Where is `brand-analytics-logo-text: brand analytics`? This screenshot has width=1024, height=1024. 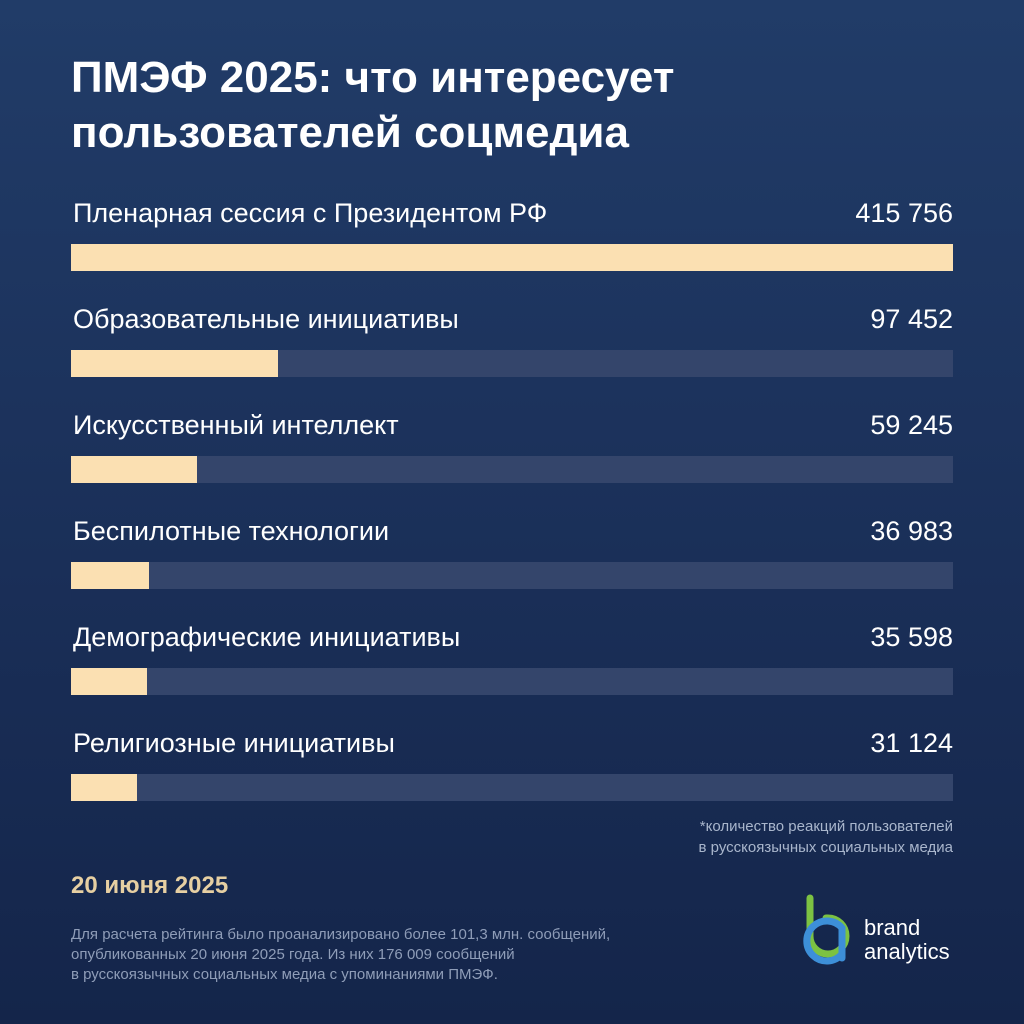
brand-analytics-logo-text: brand analytics is located at coordinates (907, 940).